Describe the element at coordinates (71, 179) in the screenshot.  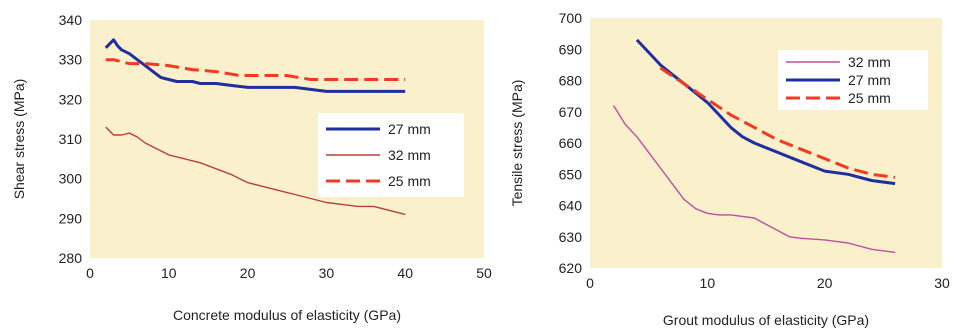
I see `y-tick-label: 300` at that location.